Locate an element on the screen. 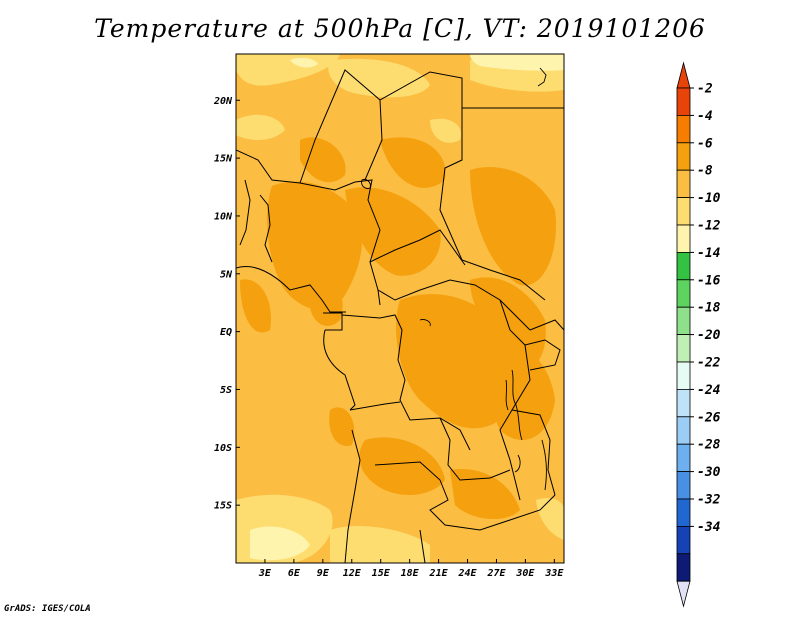 The height and width of the screenshot is (618, 800). colorbar-label: -16 is located at coordinates (709, 280).